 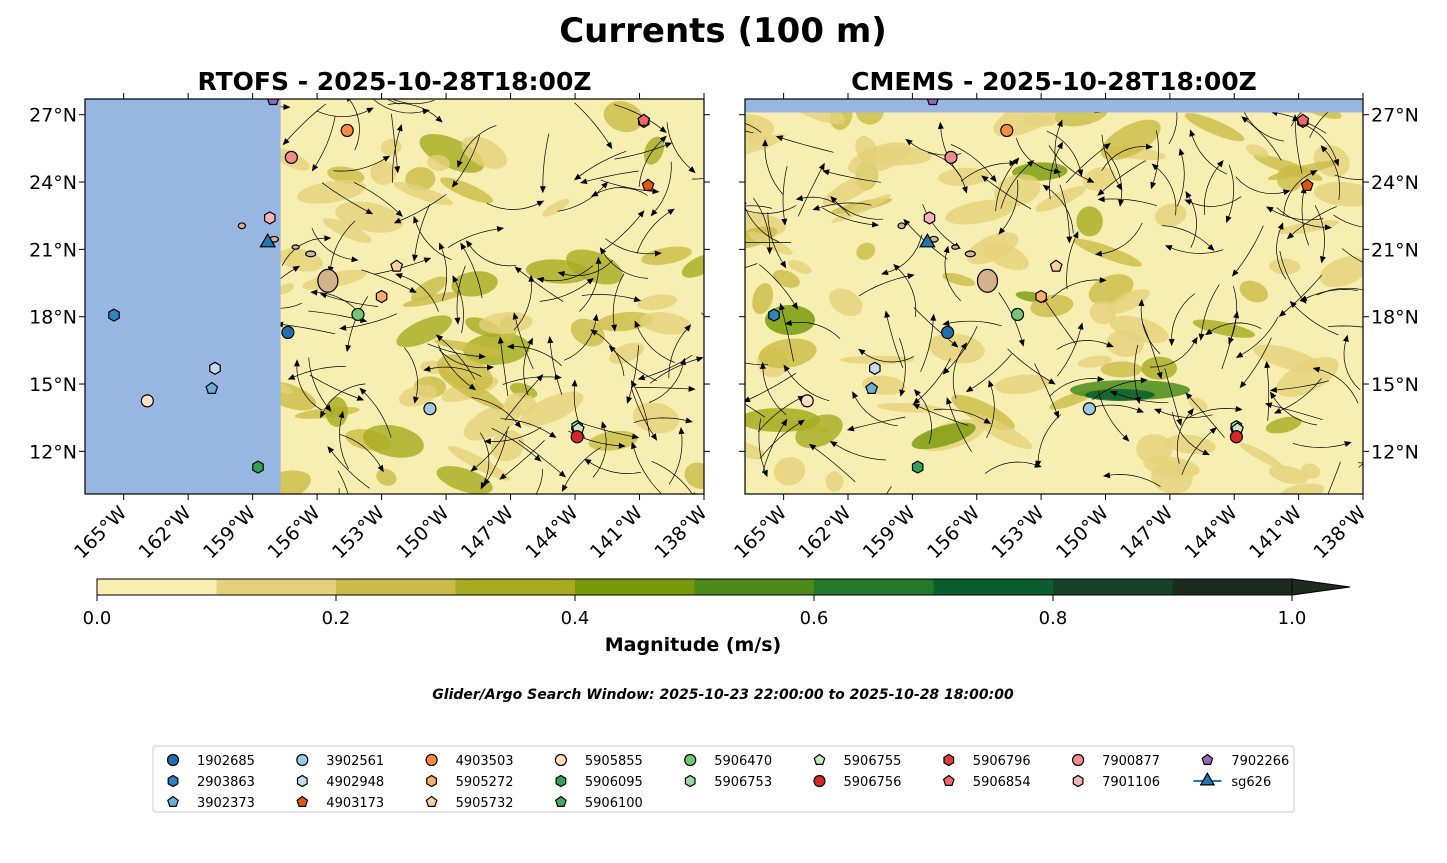 I want to click on legend-item: 5906854, so click(x=986, y=782).